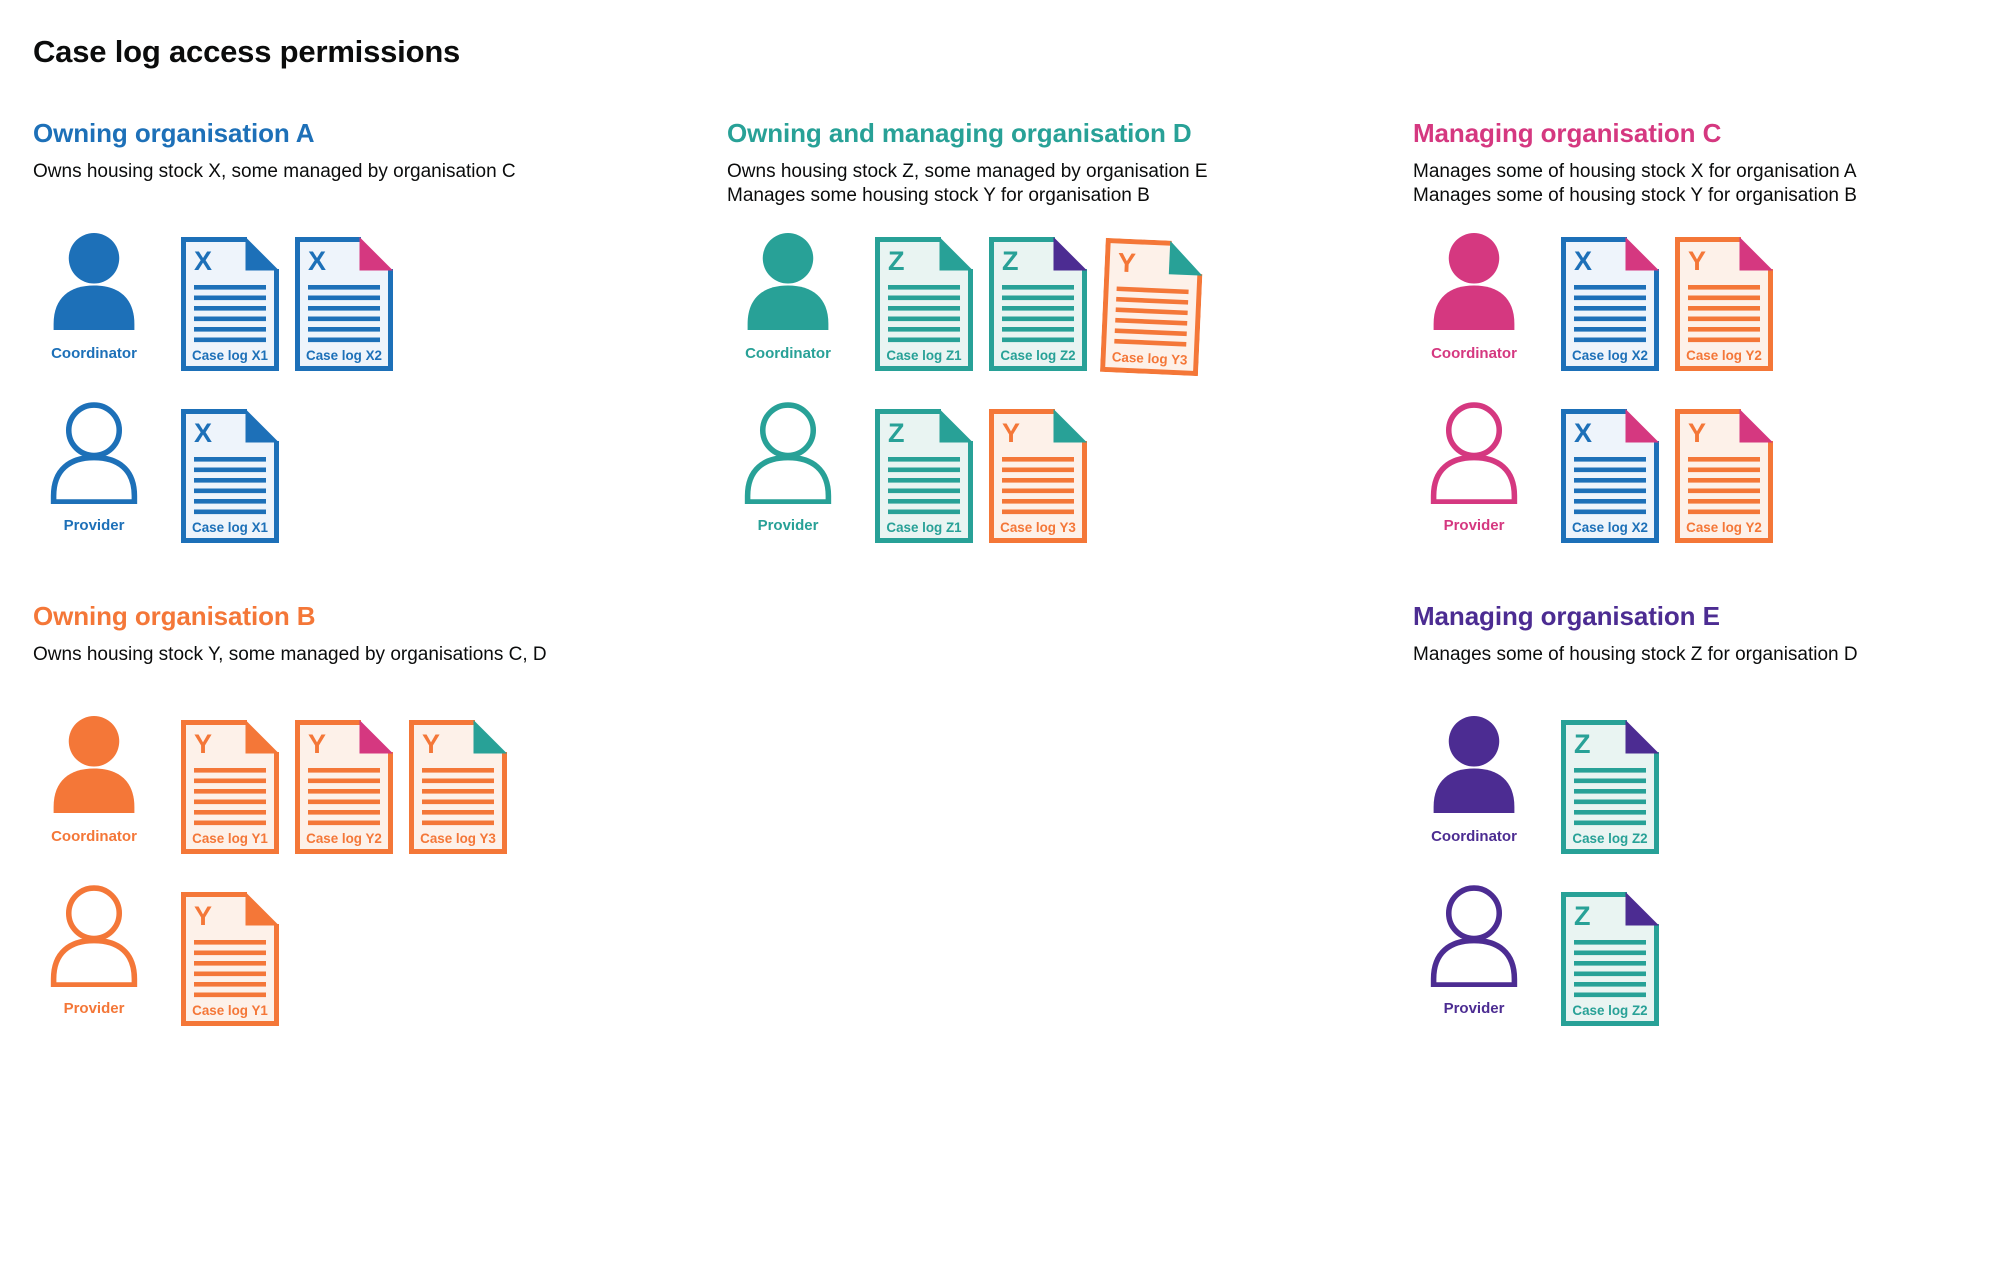 The width and height of the screenshot is (2000, 1280). Describe the element at coordinates (287, 304) in the screenshot. I see `org-a-coordinator-documents: X Case log X1 X Case log X2` at that location.